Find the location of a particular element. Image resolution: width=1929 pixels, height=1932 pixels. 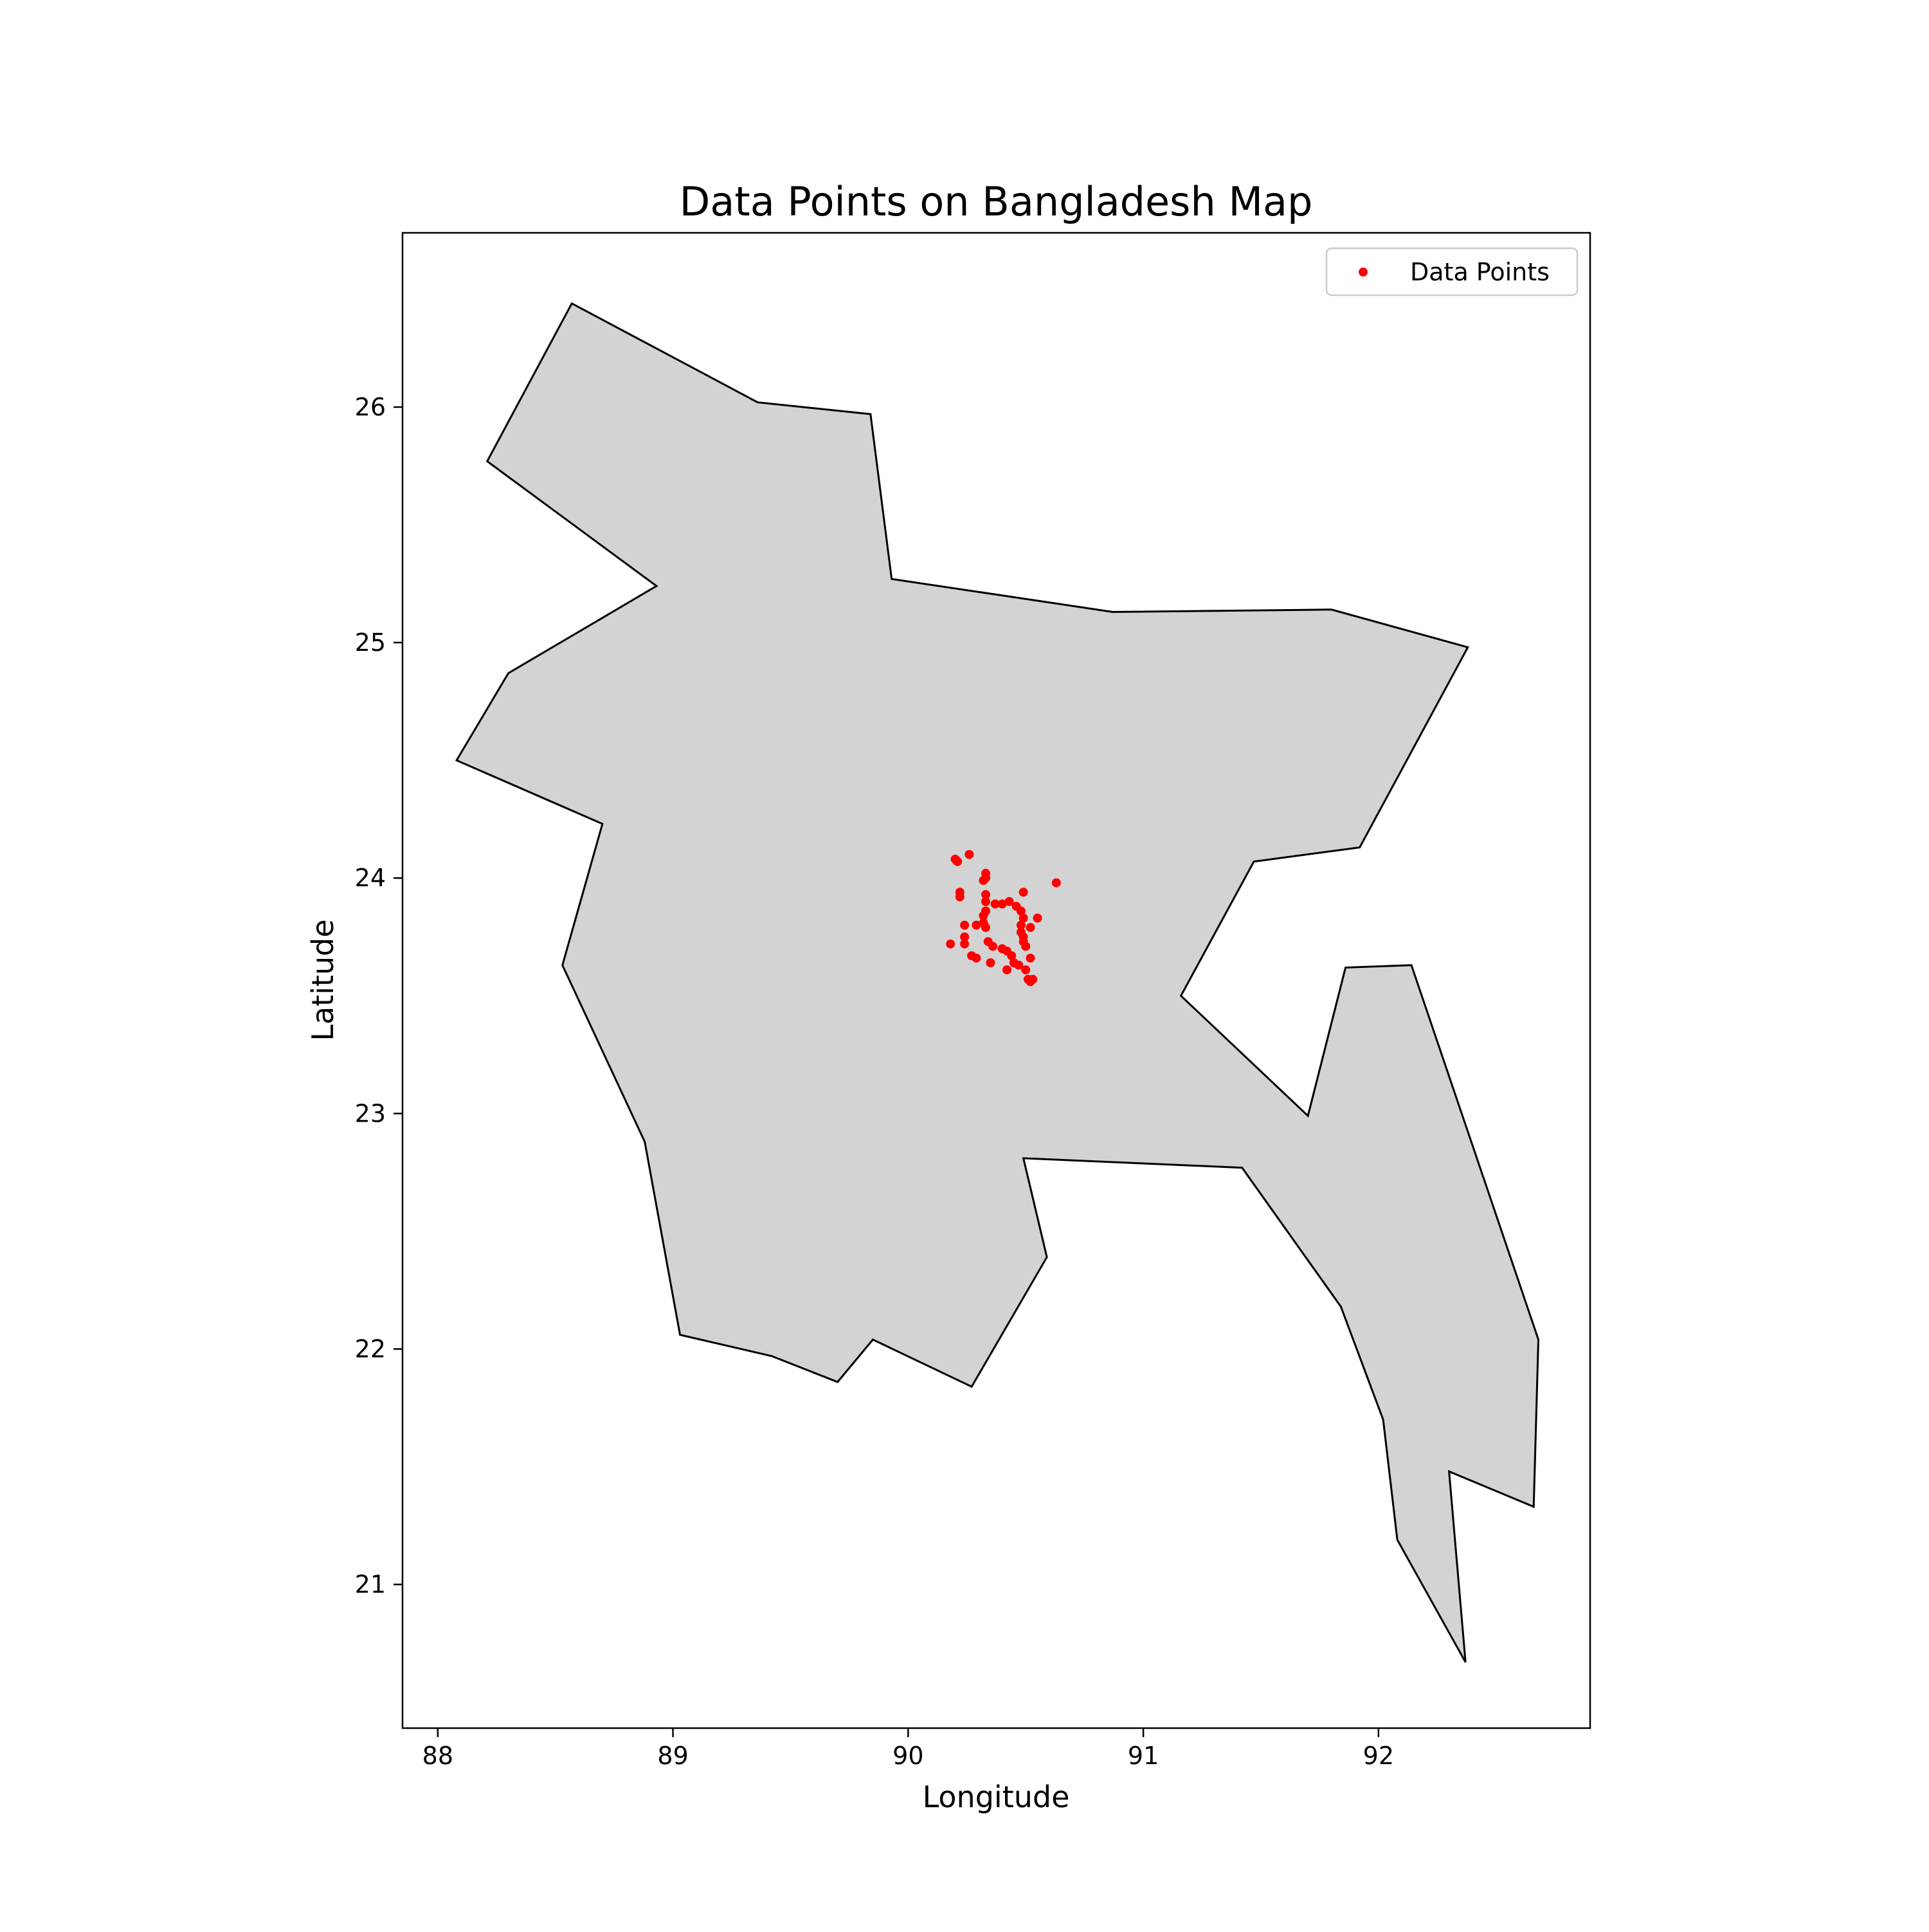

legend-marker is located at coordinates (1363, 273).